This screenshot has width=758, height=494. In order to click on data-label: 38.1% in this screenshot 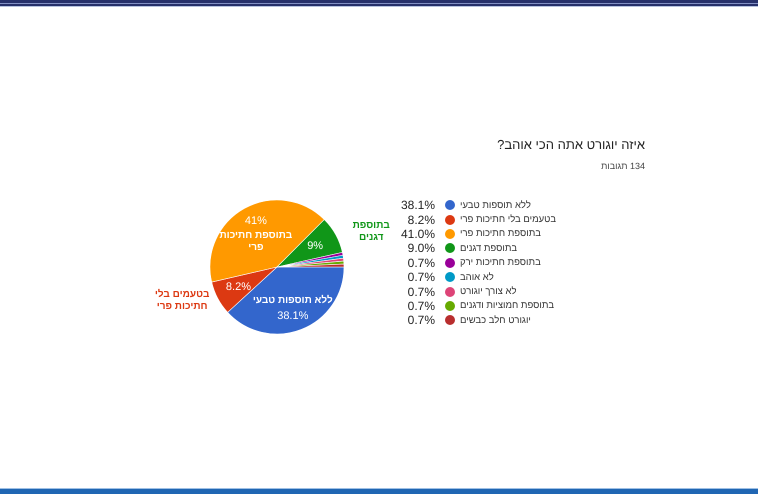, I will do `click(417, 205)`.